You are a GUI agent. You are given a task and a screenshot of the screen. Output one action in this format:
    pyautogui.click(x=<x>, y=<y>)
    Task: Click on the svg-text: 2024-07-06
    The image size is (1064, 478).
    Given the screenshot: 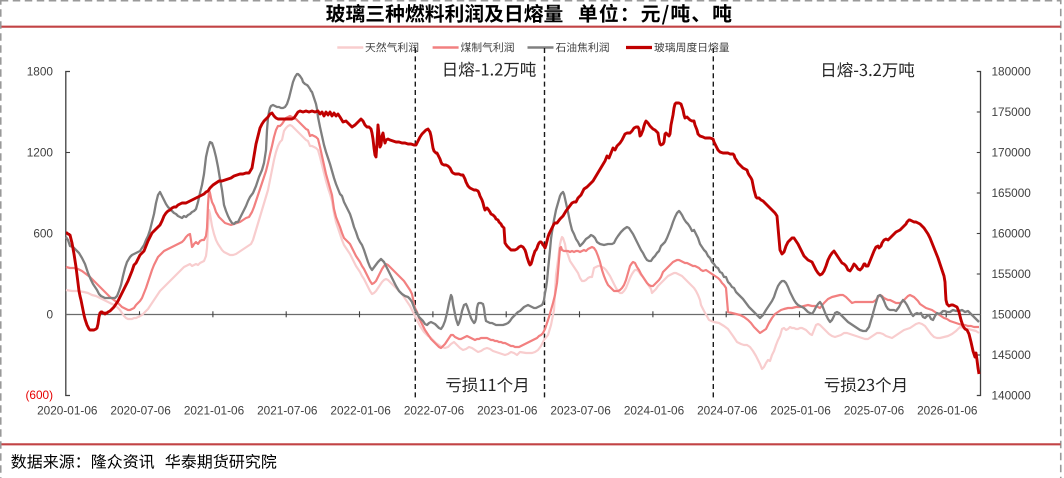 What is the action you would take?
    pyautogui.click(x=727, y=411)
    